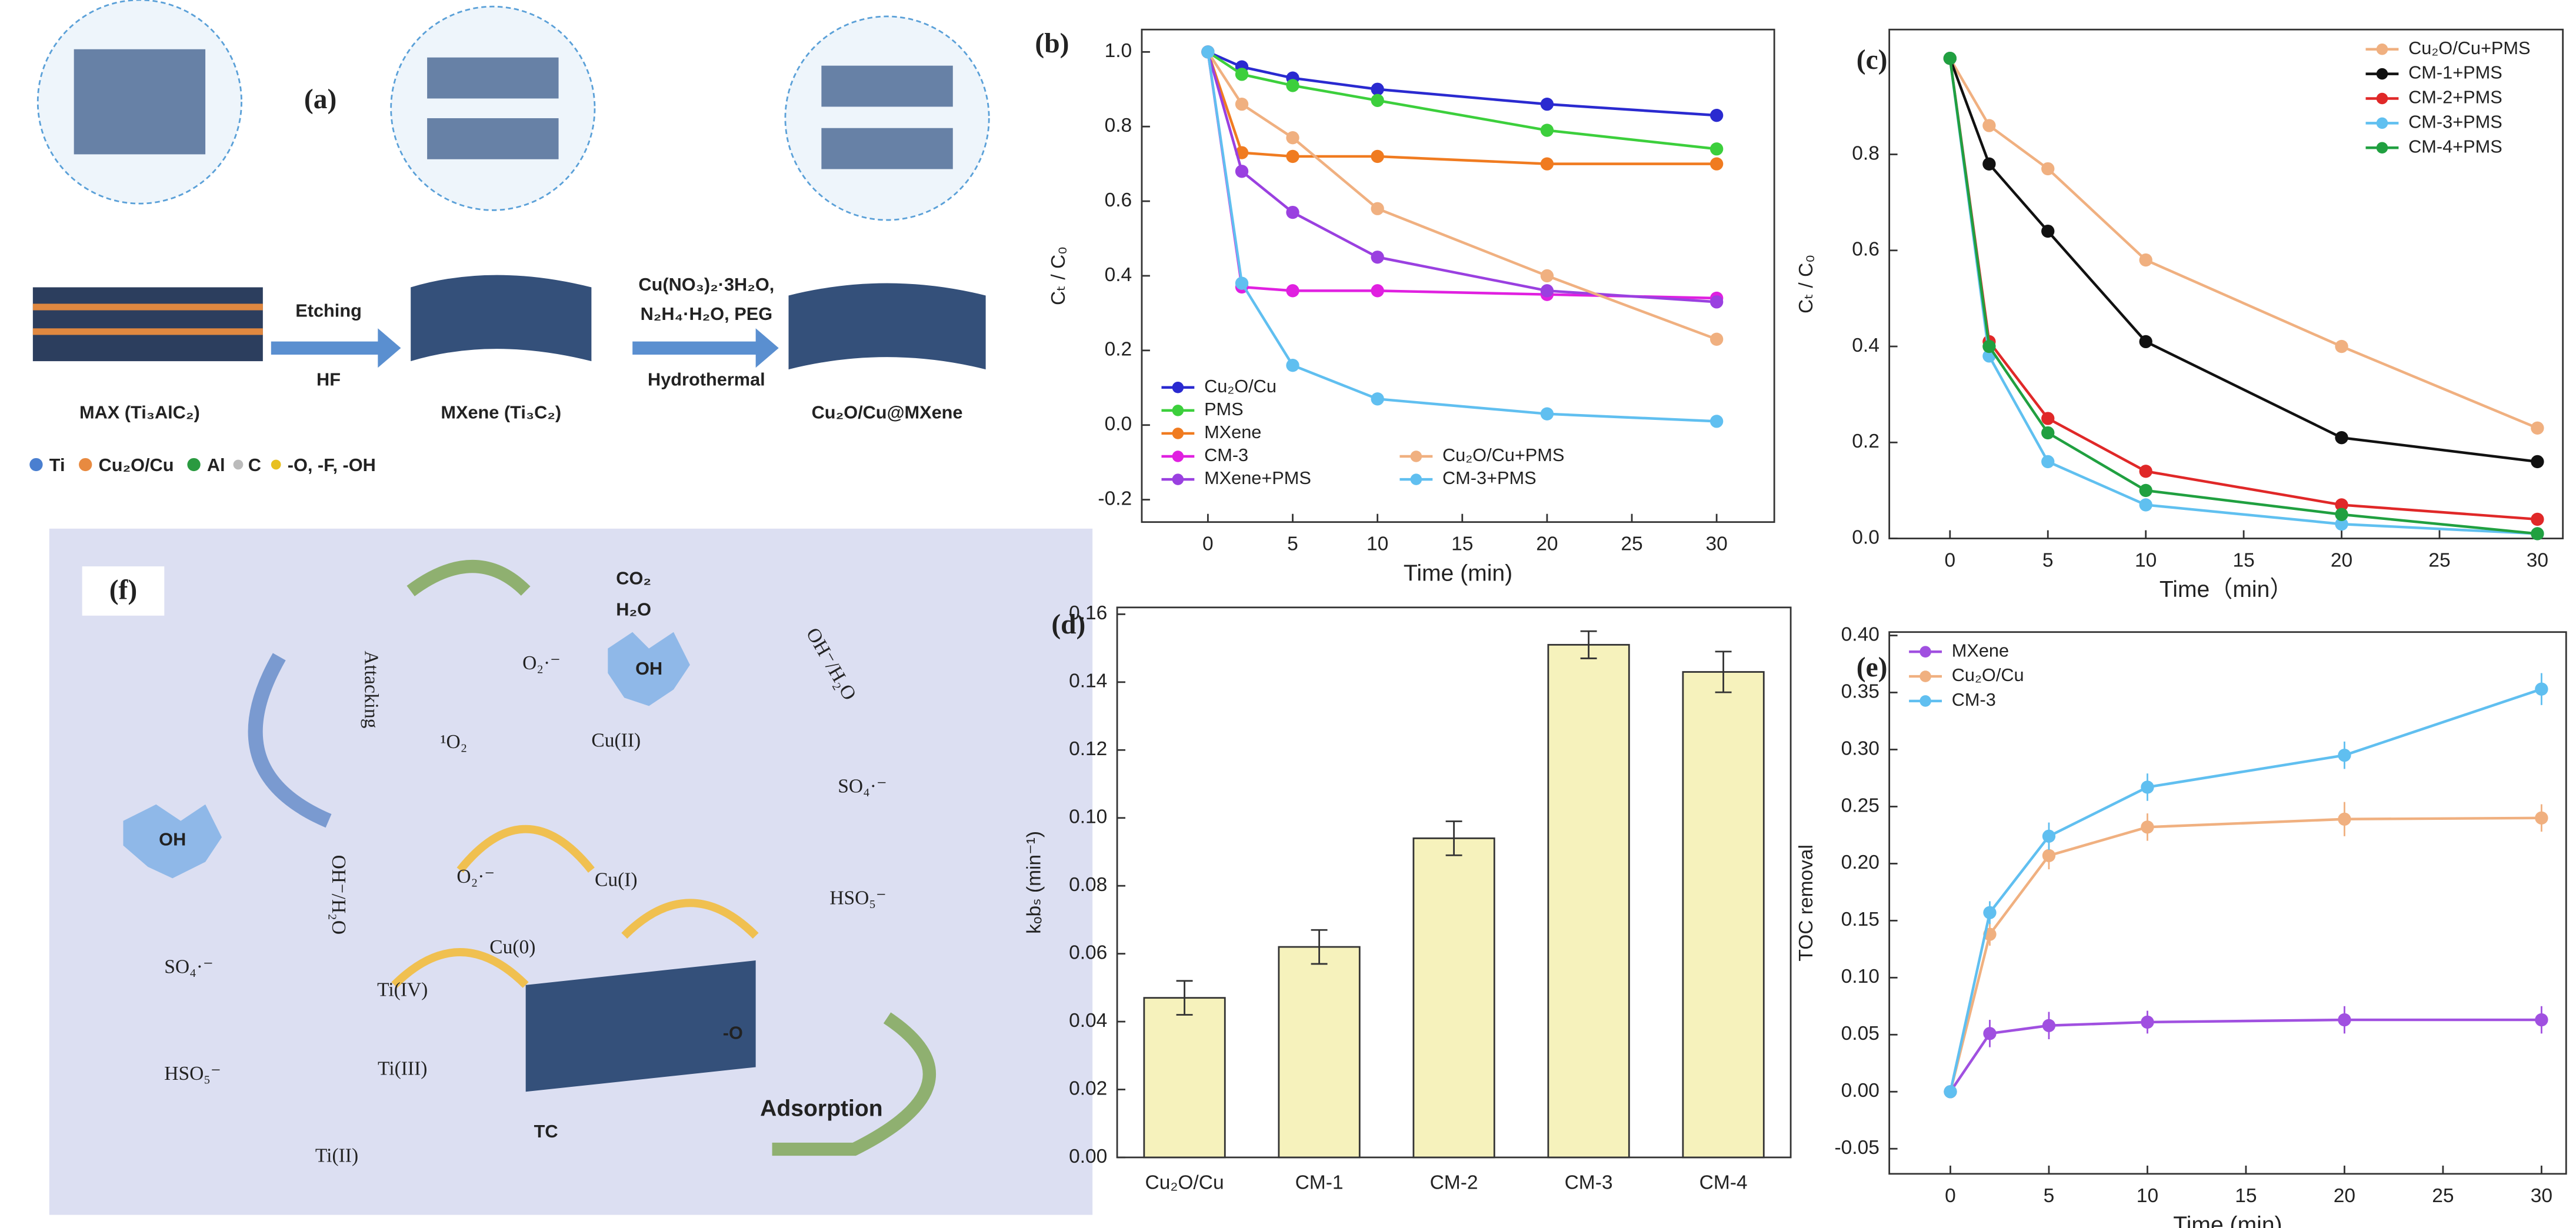 The image size is (2576, 1228). What do you see at coordinates (1115, 498) in the screenshot?
I see `y-tick-label: -0.2` at bounding box center [1115, 498].